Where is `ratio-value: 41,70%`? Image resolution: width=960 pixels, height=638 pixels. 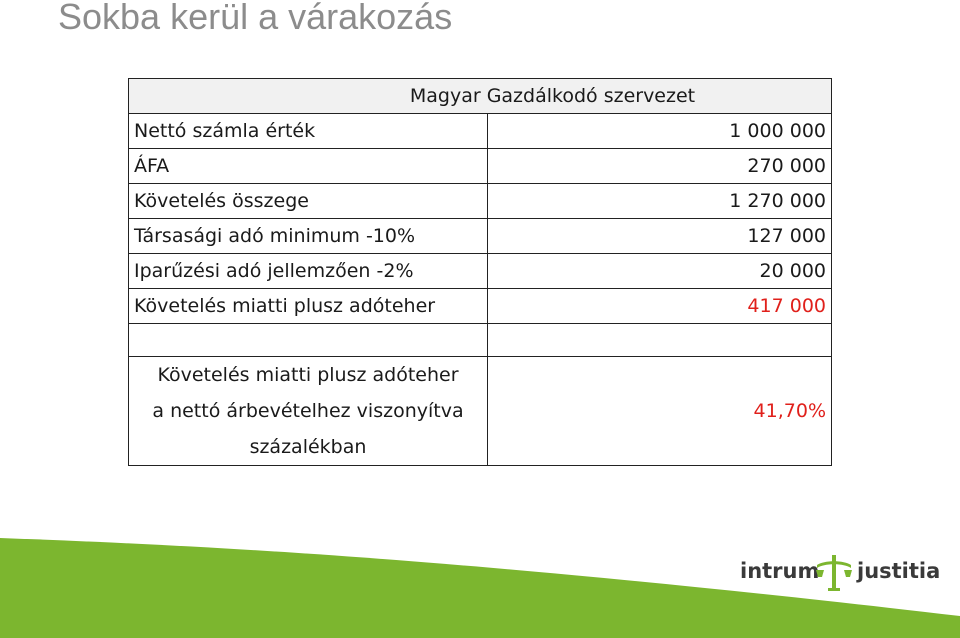
ratio-value: 41,70% is located at coordinates (659, 411).